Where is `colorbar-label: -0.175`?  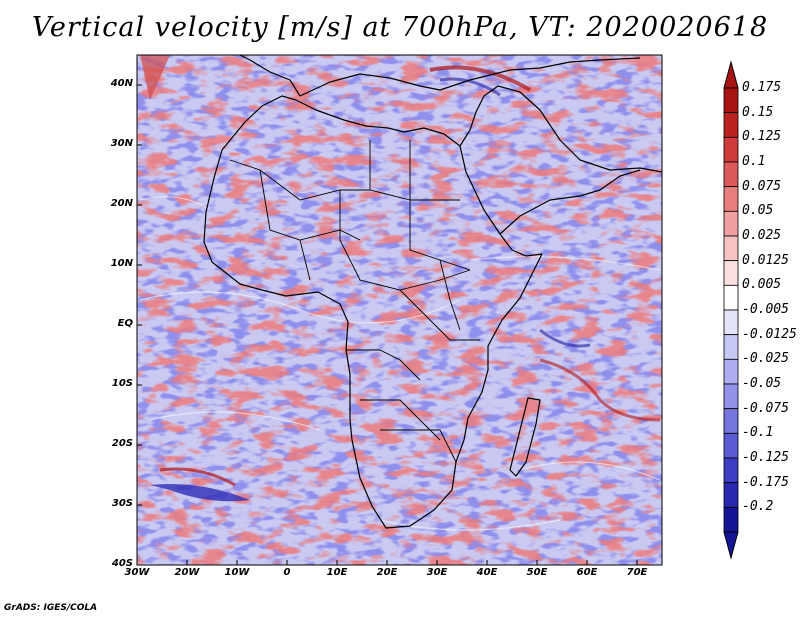
colorbar-label: -0.175 is located at coordinates (765, 482).